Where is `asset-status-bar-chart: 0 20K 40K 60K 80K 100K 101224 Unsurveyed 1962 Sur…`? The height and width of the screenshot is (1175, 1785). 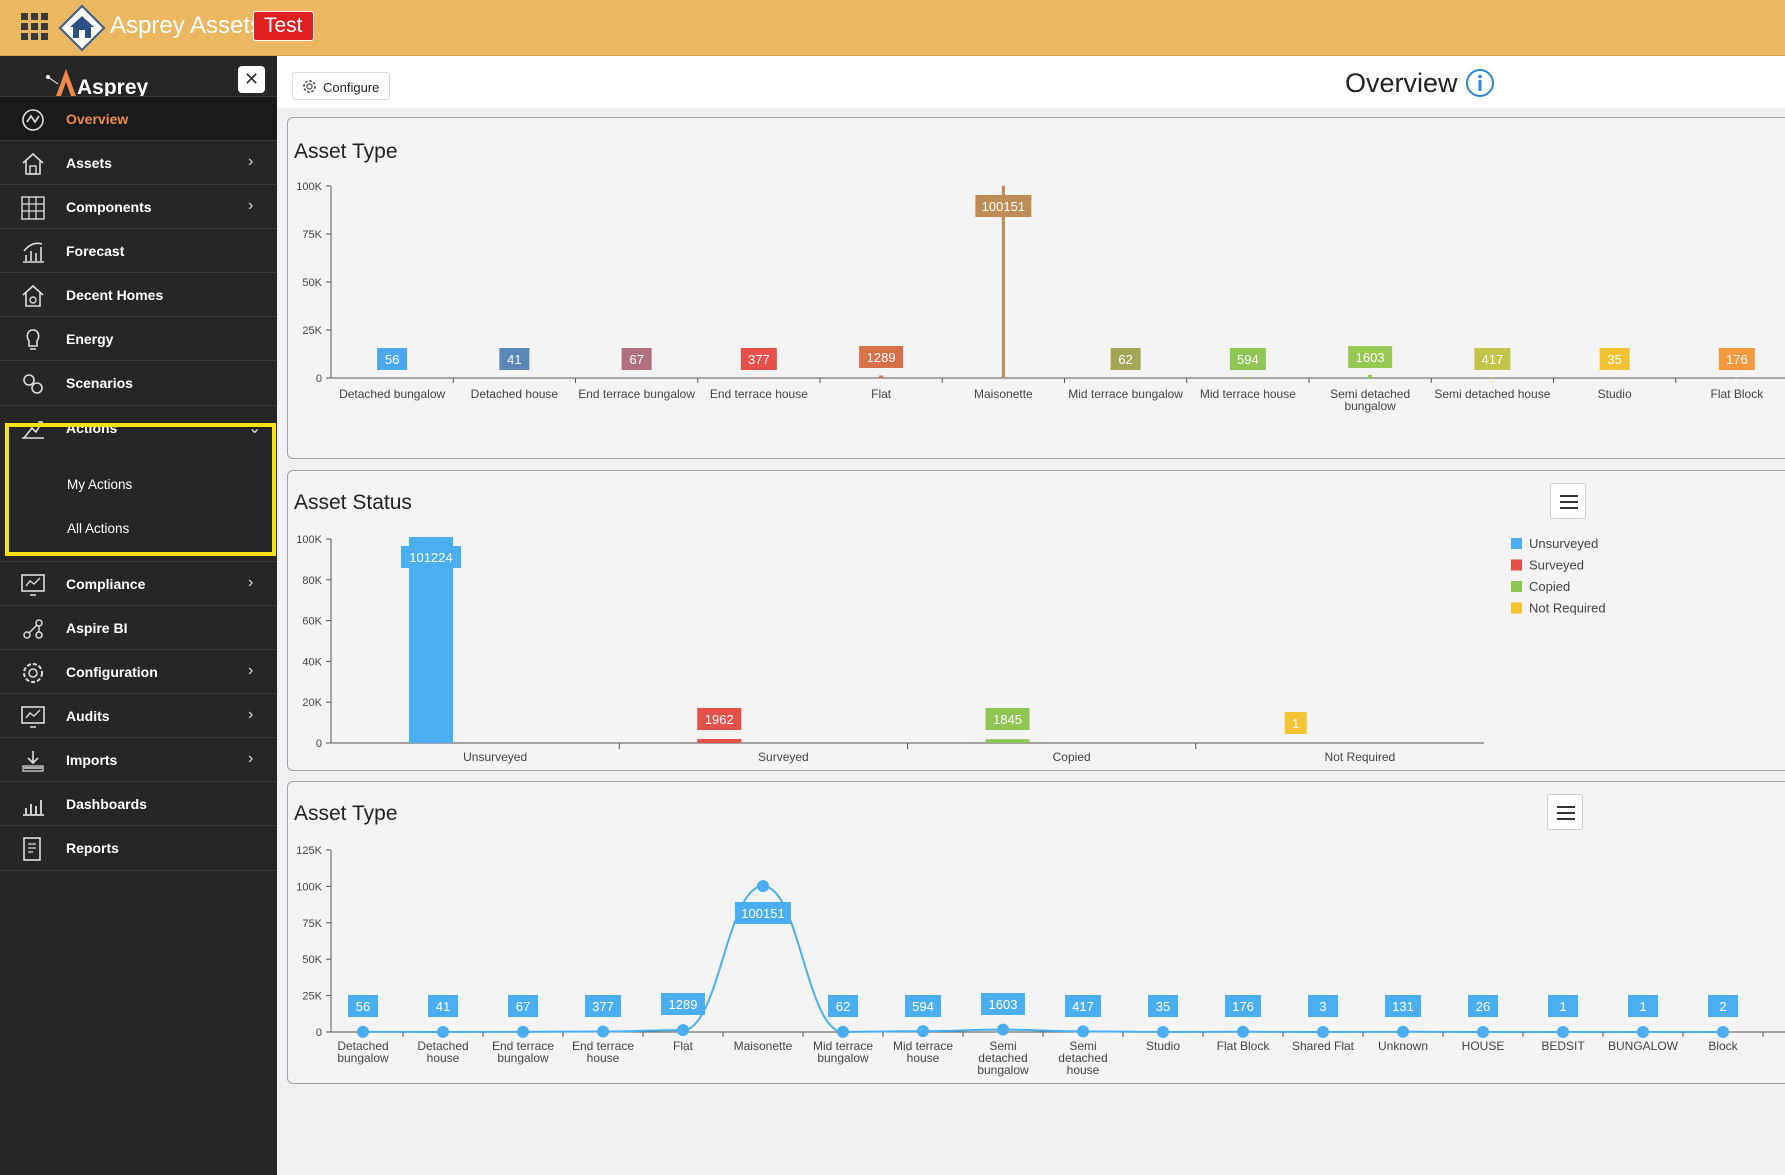 asset-status-bar-chart: 0 20K 40K 60K 80K 100K 101224 Unsurveyed 1962 Sur… is located at coordinates (951, 649).